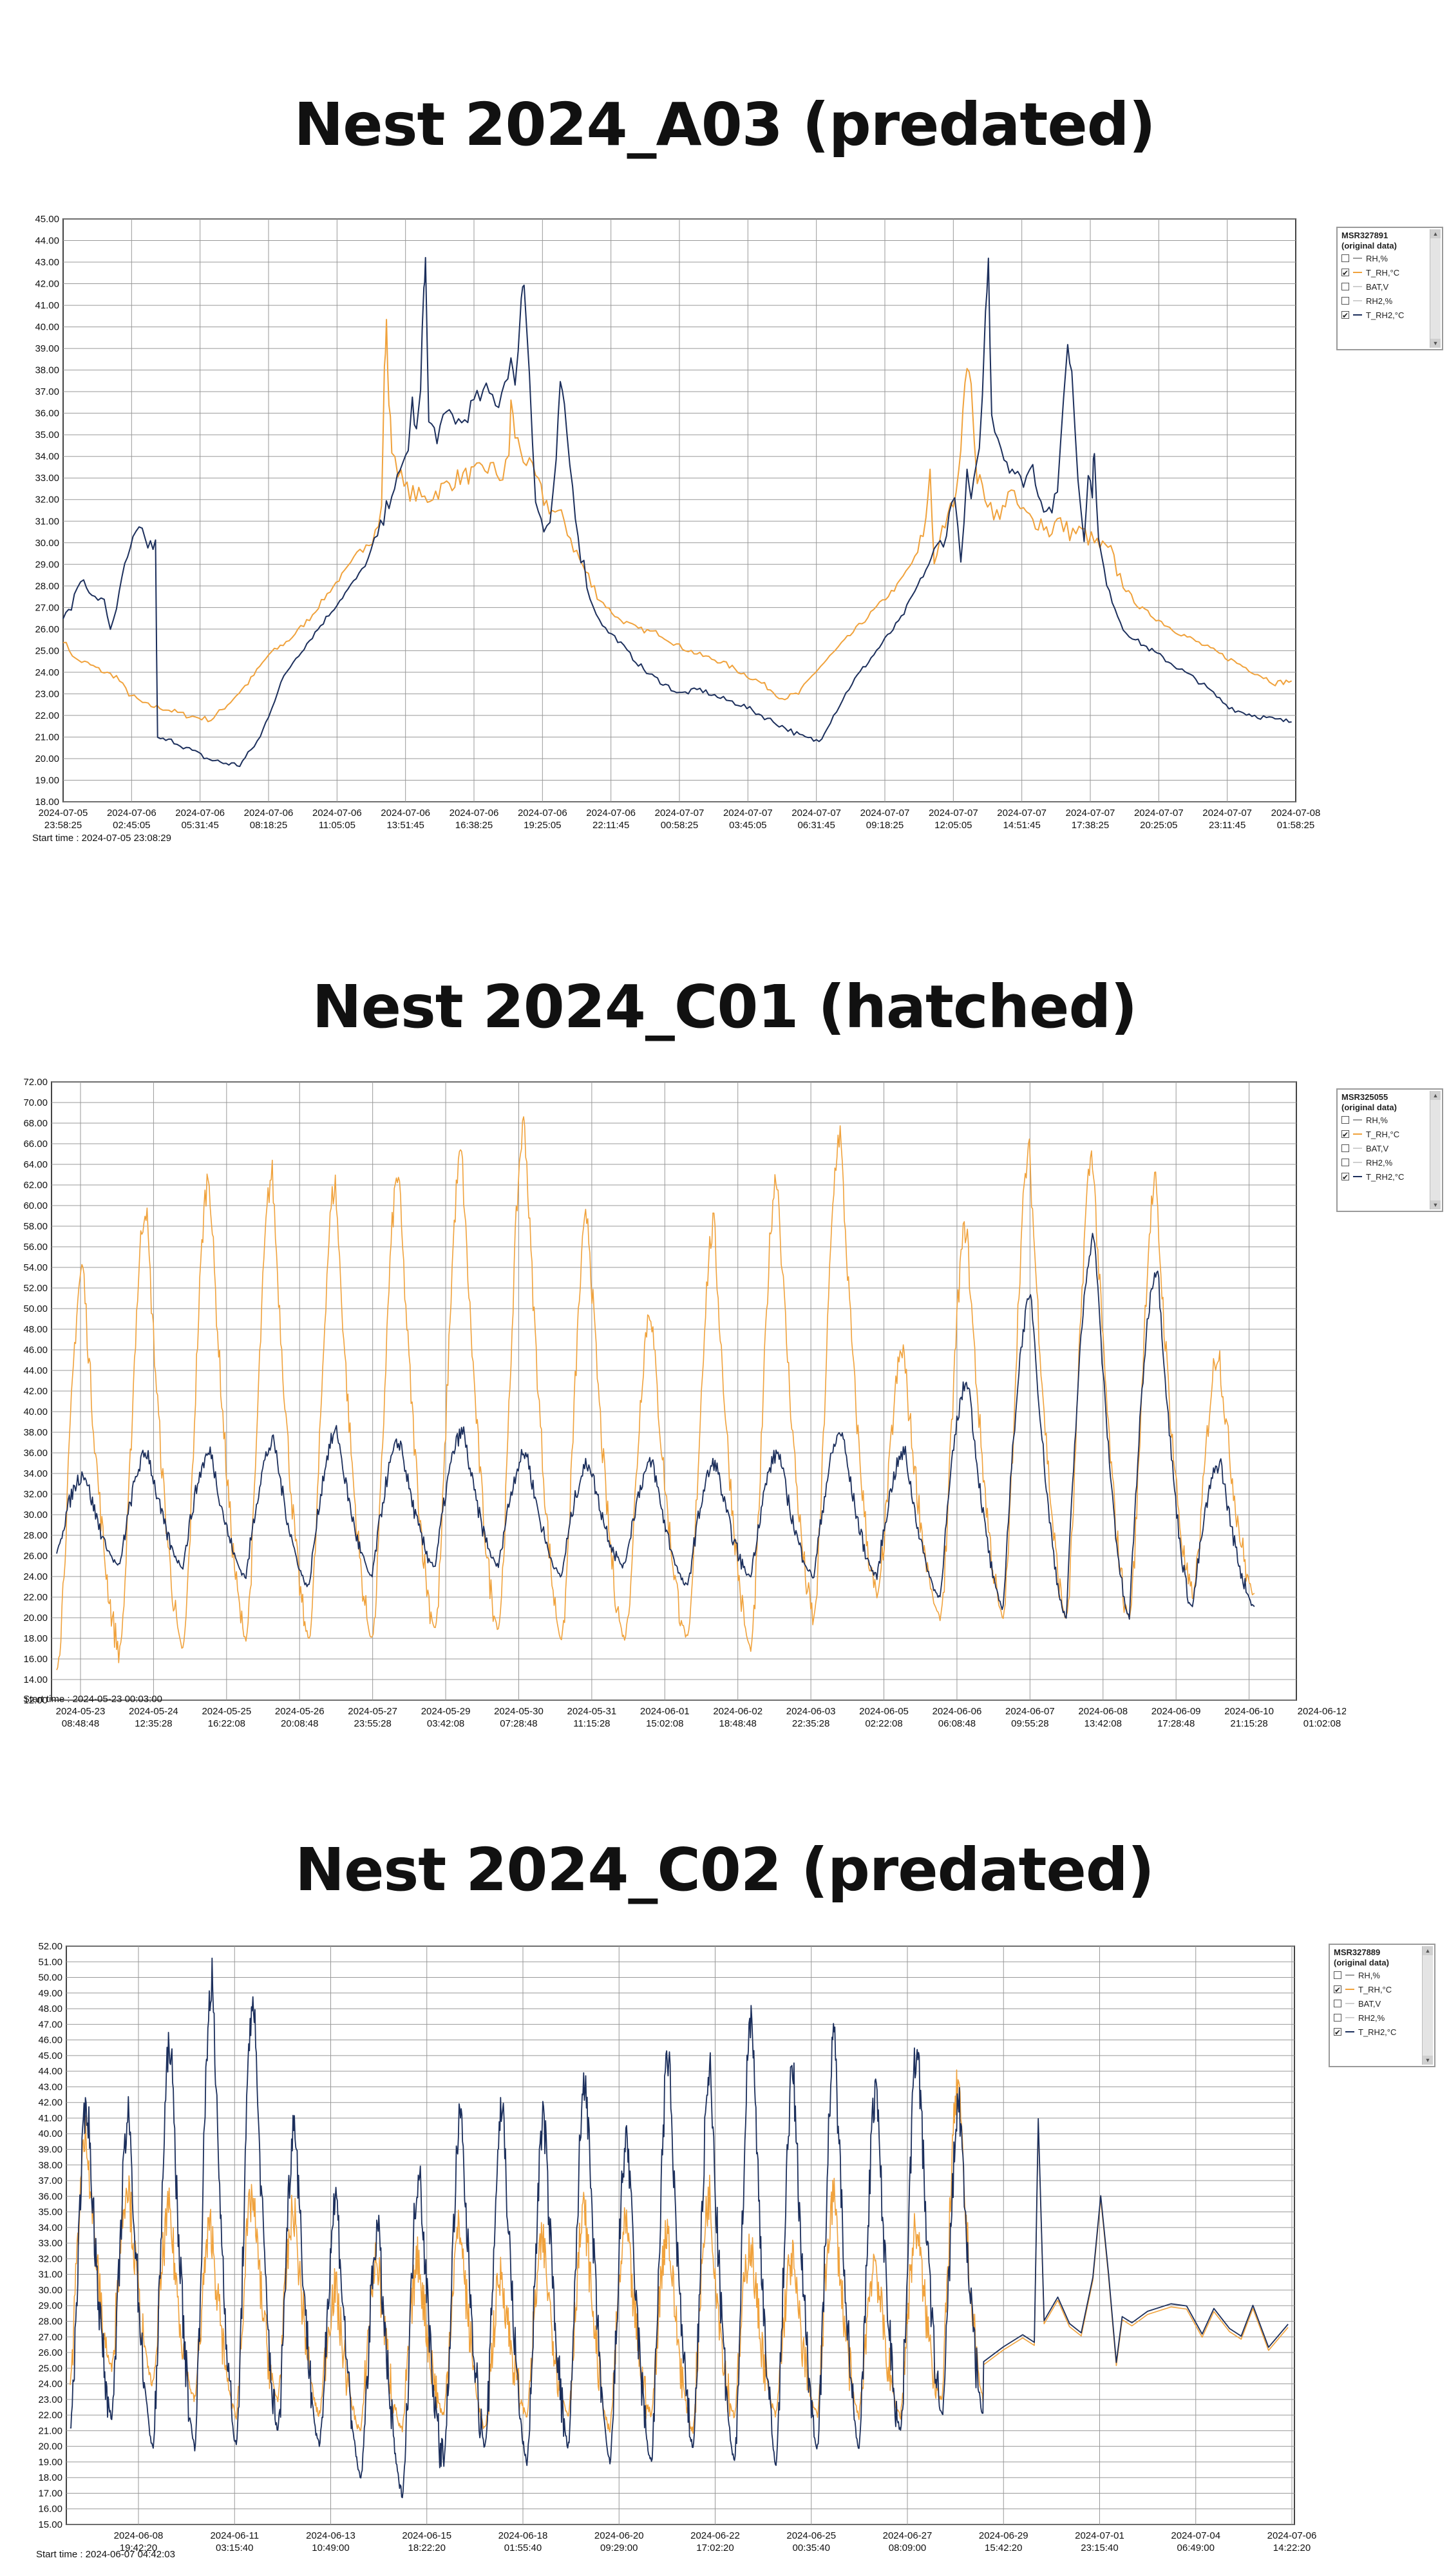 This screenshot has height=2576, width=1449. Describe the element at coordinates (50, 2274) in the screenshot. I see `y-tick-label: 31.00` at that location.